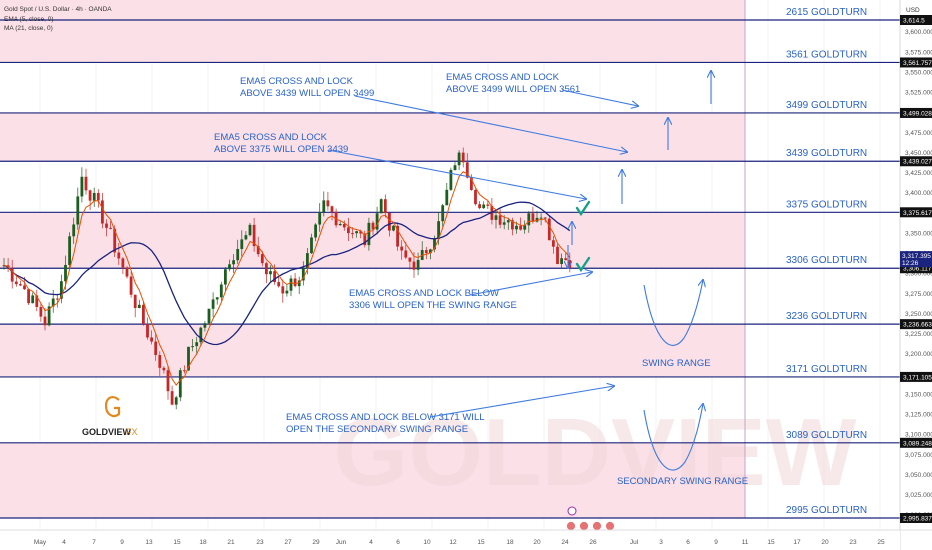 Image resolution: width=932 pixels, height=550 pixels. Describe the element at coordinates (231, 542) in the screenshot. I see `x-tick-label: 21` at that location.